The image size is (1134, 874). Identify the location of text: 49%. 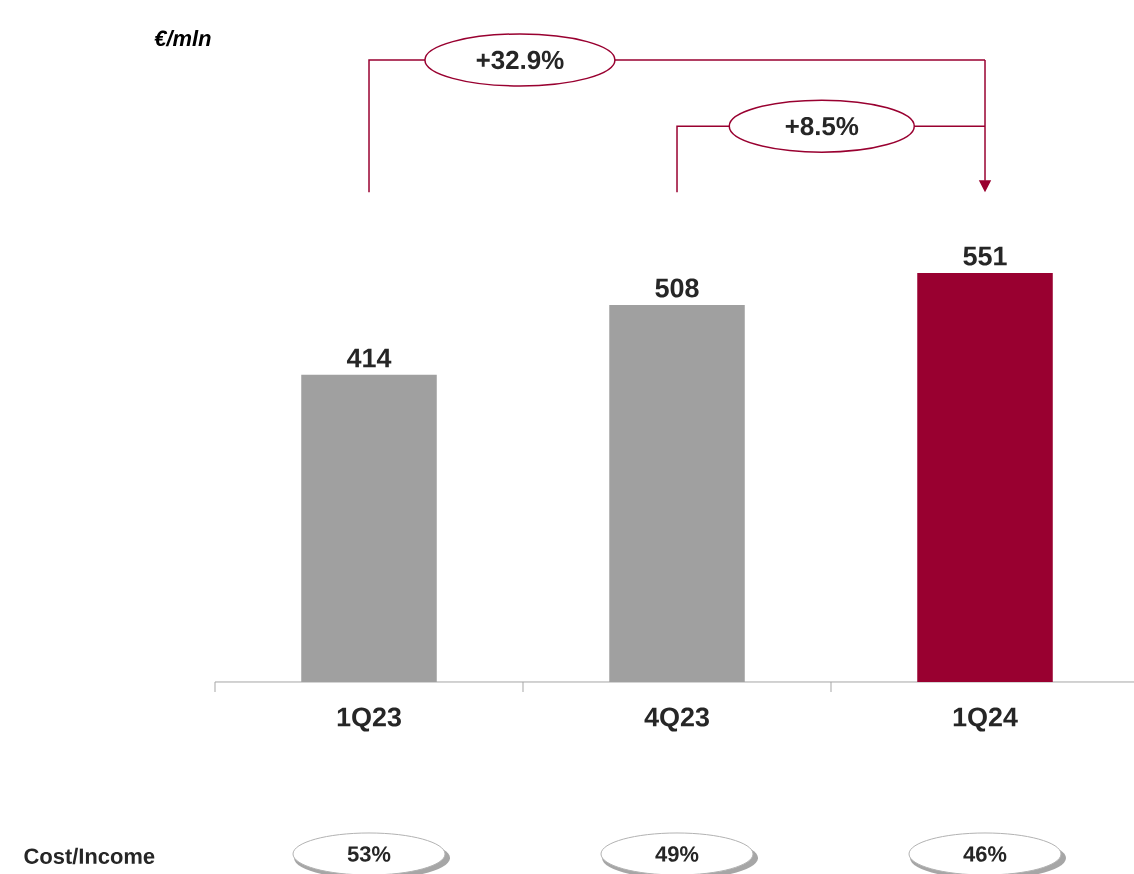
(677, 854).